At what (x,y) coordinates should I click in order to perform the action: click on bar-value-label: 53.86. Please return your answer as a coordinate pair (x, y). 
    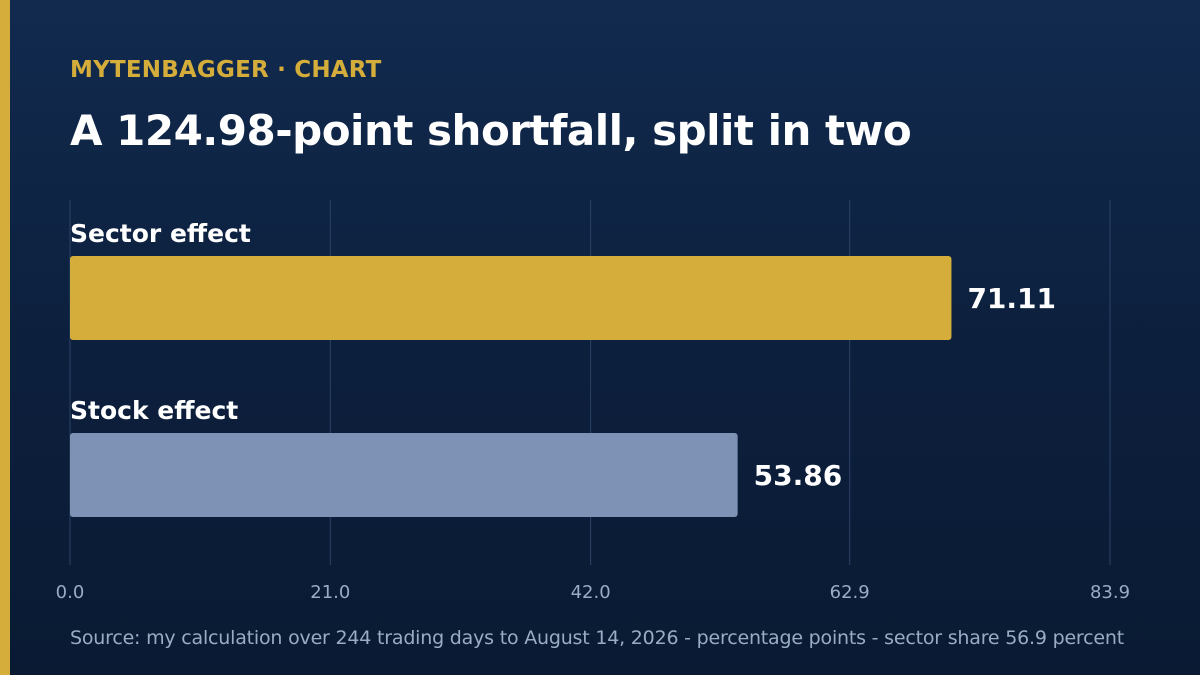
    Looking at the image, I should click on (798, 475).